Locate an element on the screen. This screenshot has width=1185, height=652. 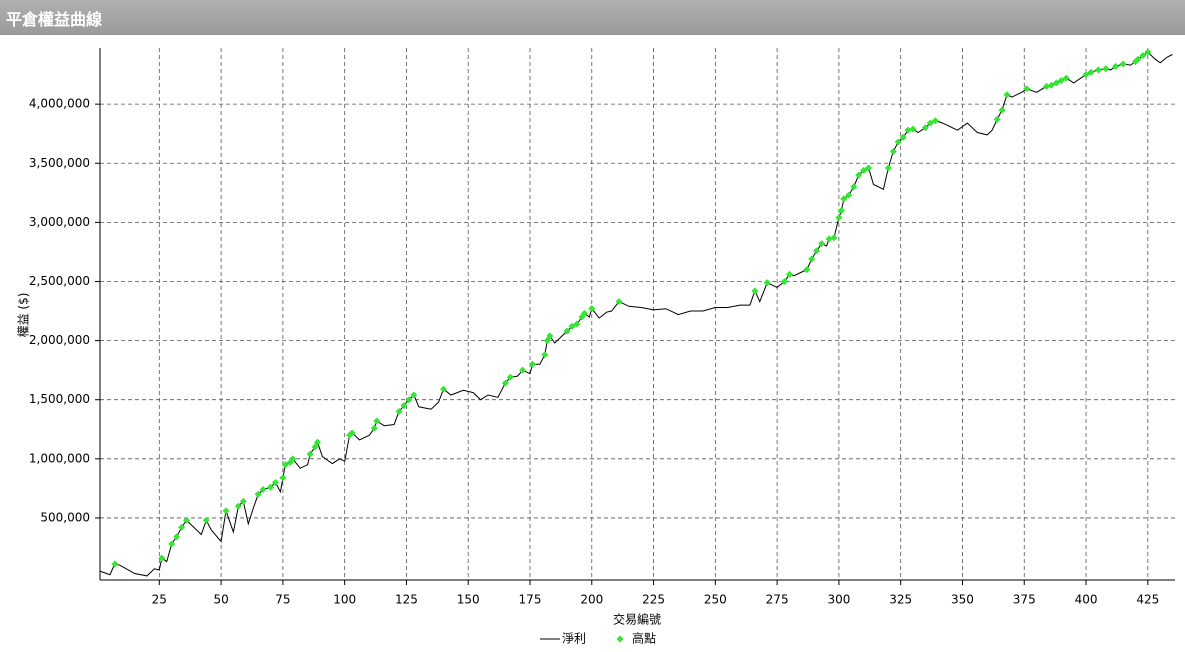
y-tick-label: 1,500,000 is located at coordinates (59, 399).